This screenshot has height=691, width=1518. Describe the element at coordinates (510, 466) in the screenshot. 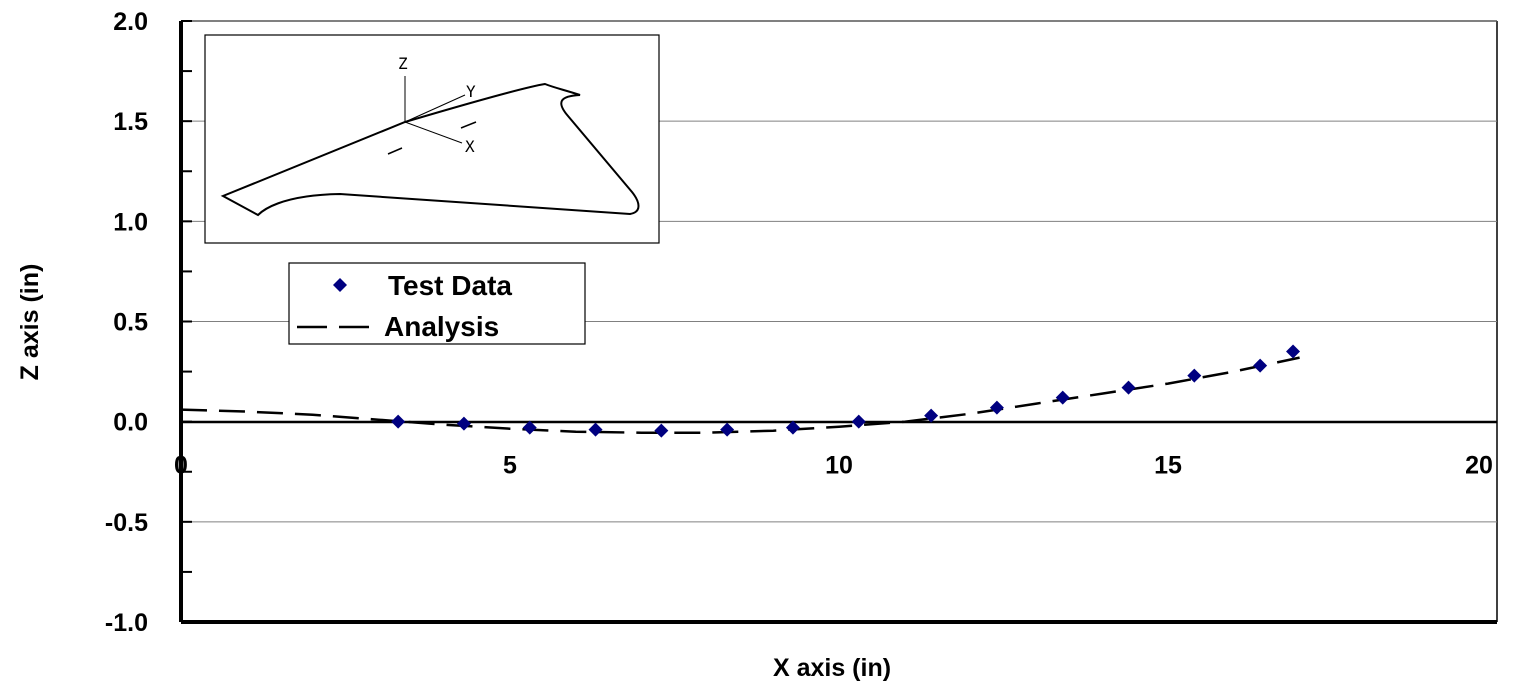

I see `x-tick-label: 5` at that location.